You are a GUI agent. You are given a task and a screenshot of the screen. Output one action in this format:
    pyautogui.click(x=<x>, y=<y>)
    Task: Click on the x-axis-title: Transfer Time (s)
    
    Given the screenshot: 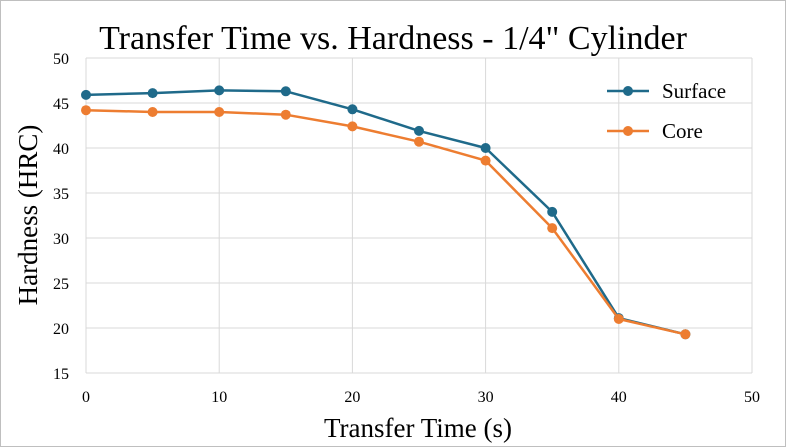 What is the action you would take?
    pyautogui.click(x=418, y=428)
    